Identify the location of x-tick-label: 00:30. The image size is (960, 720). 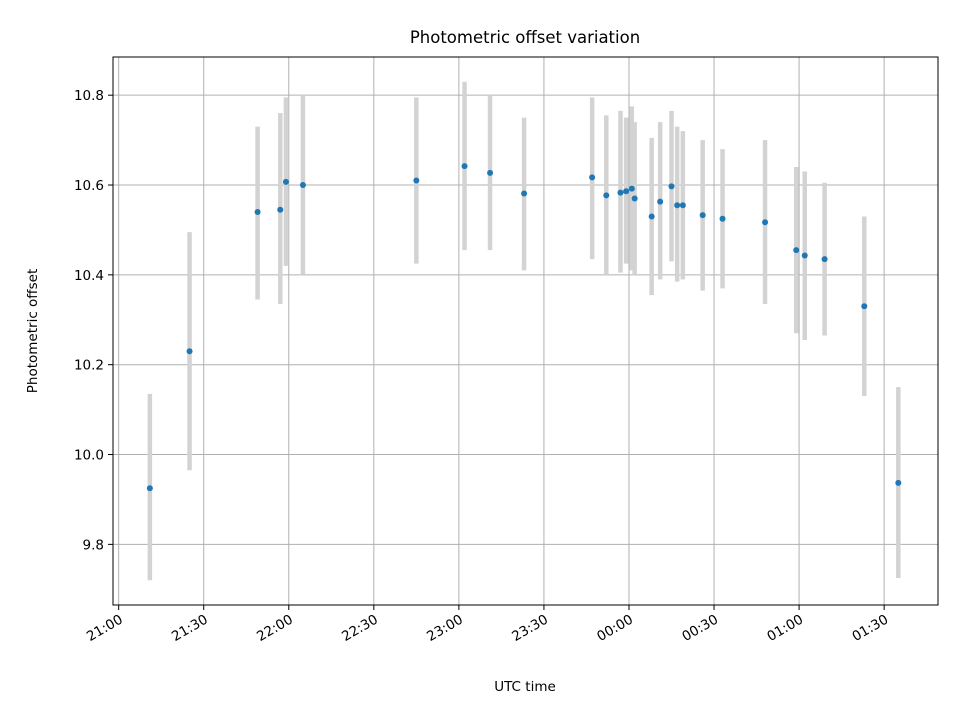
(700, 628).